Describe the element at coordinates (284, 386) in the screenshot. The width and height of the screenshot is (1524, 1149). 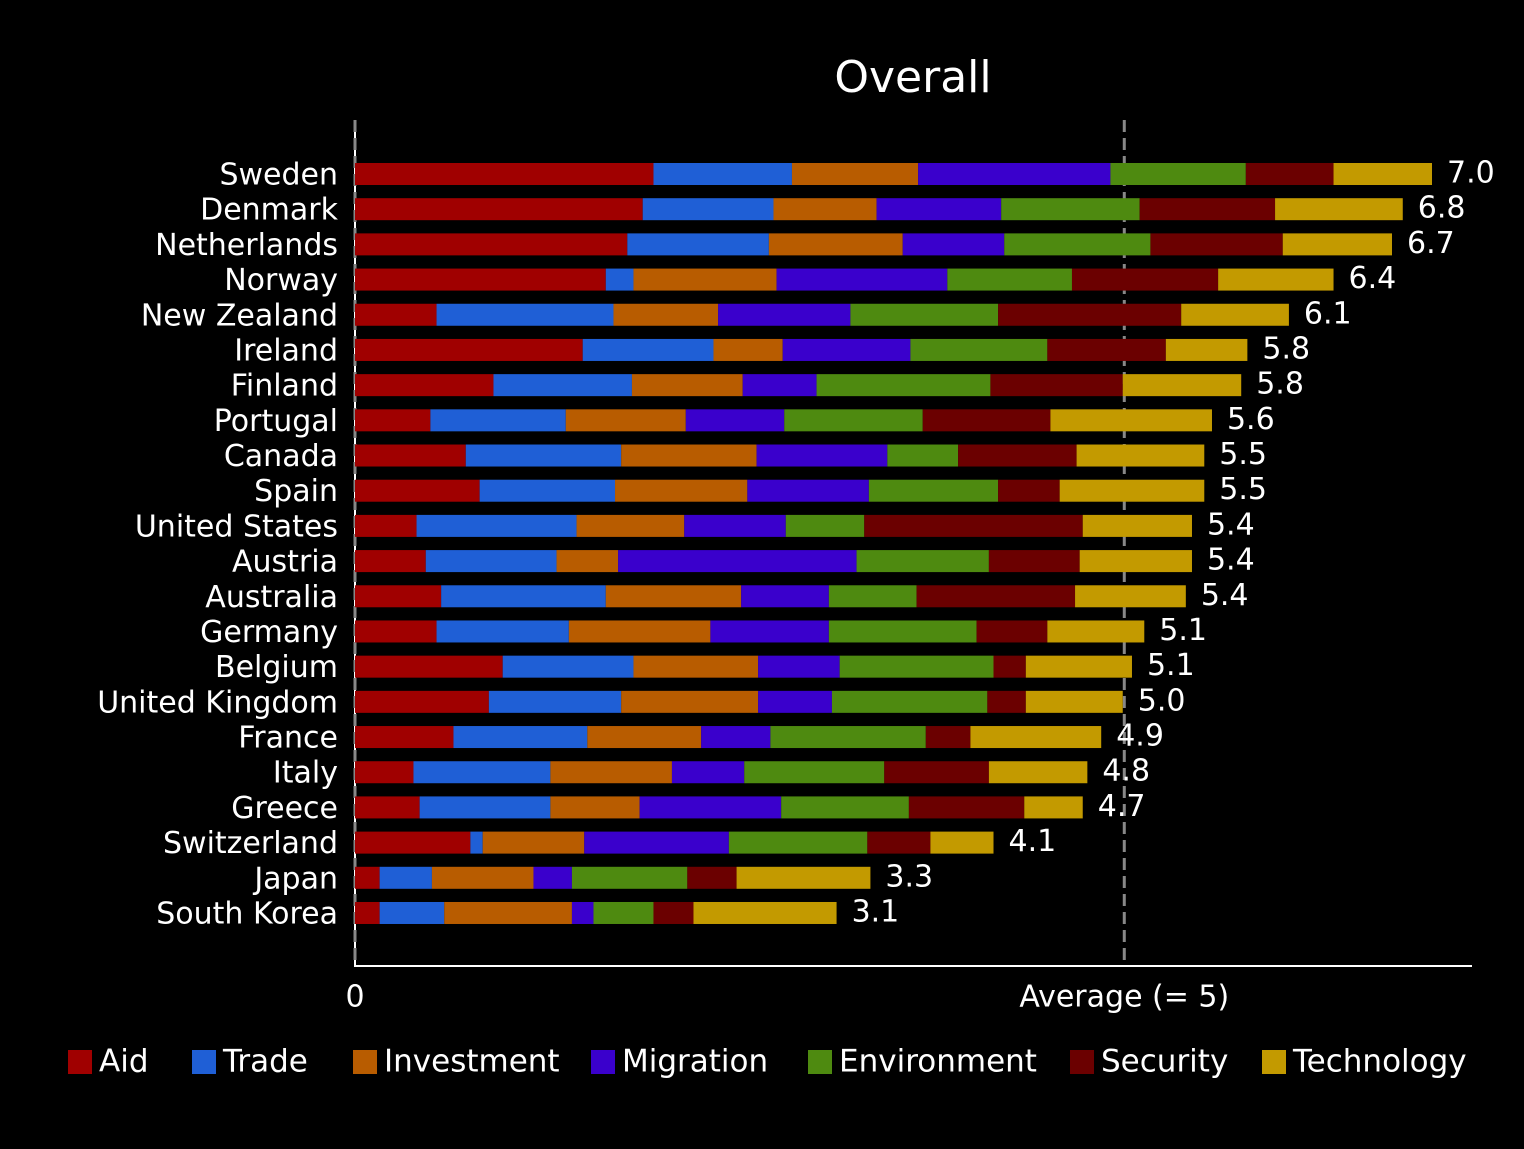
I see `y-tick-label: Finland` at that location.